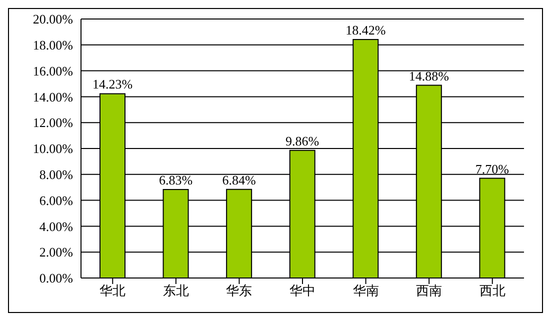  Describe the element at coordinates (56, 252) in the screenshot. I see `y-tick-label: 2.00%` at that location.